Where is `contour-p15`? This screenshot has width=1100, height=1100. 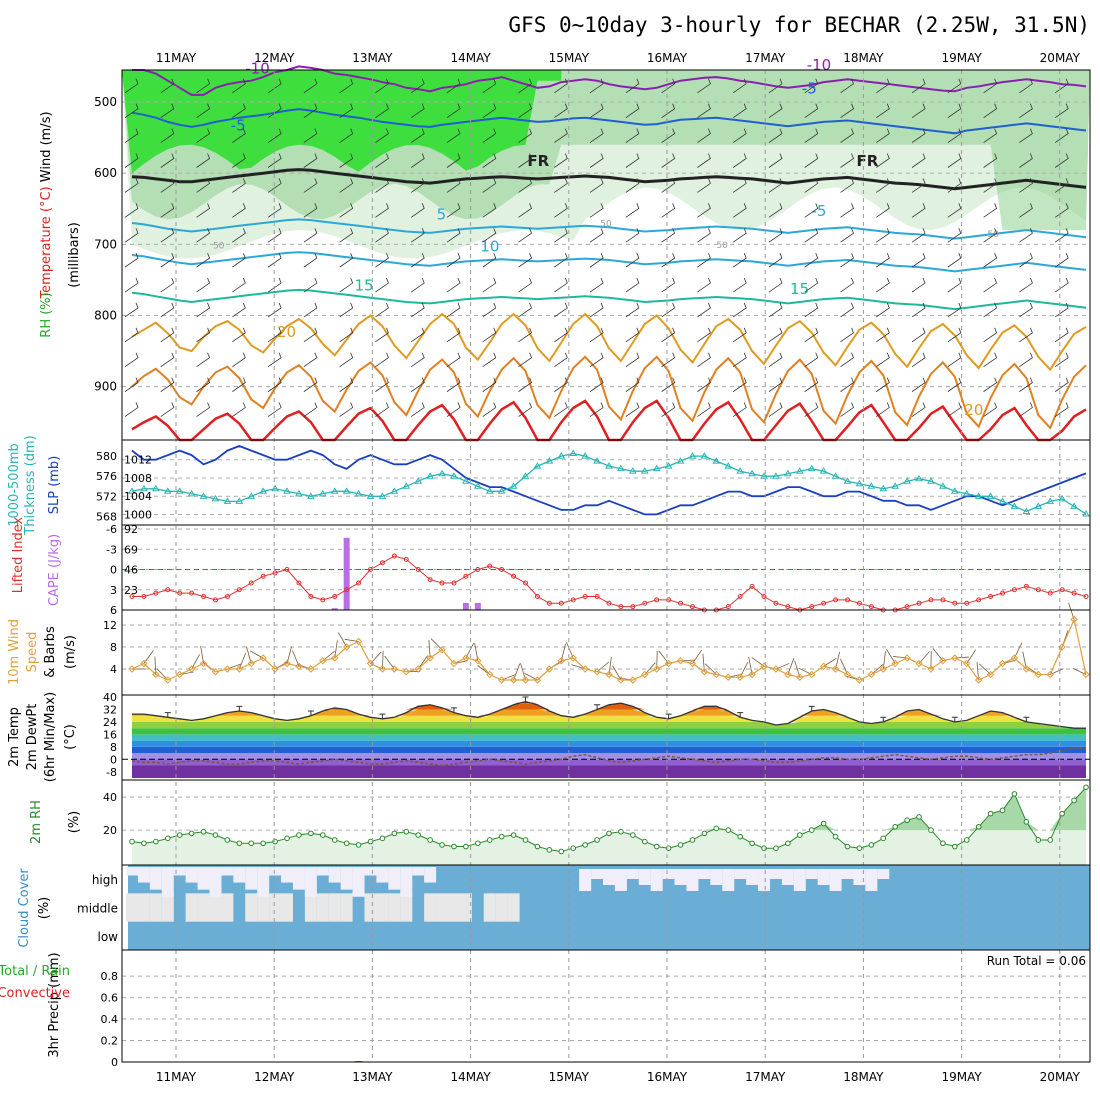
contour-p15 is located at coordinates (609, 299).